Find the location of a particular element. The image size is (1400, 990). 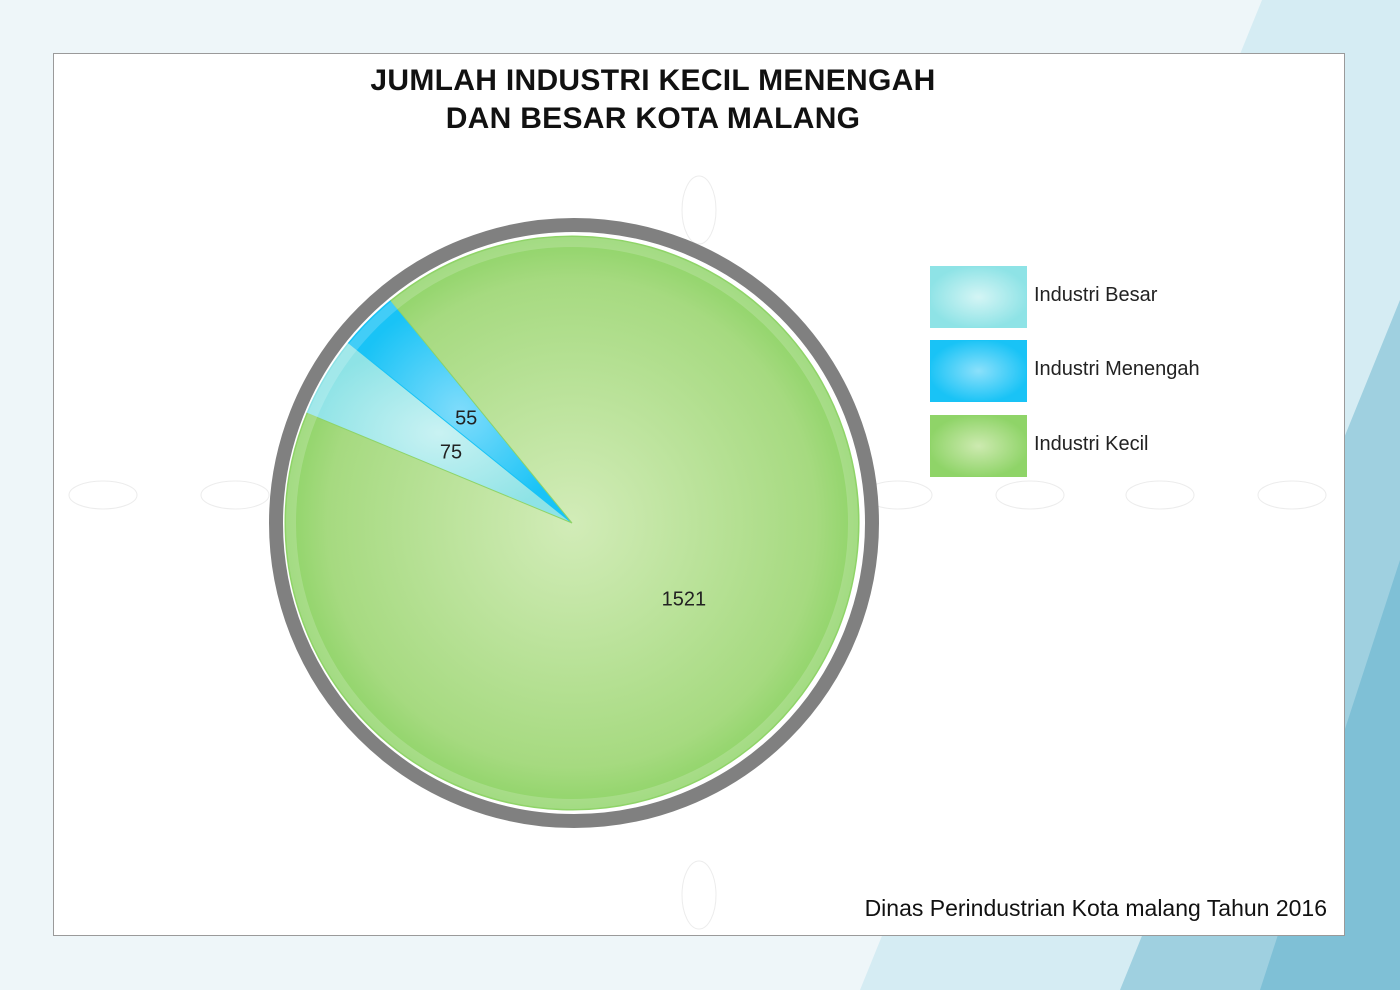

data-label-industri-kecil: 1521 is located at coordinates (684, 599).